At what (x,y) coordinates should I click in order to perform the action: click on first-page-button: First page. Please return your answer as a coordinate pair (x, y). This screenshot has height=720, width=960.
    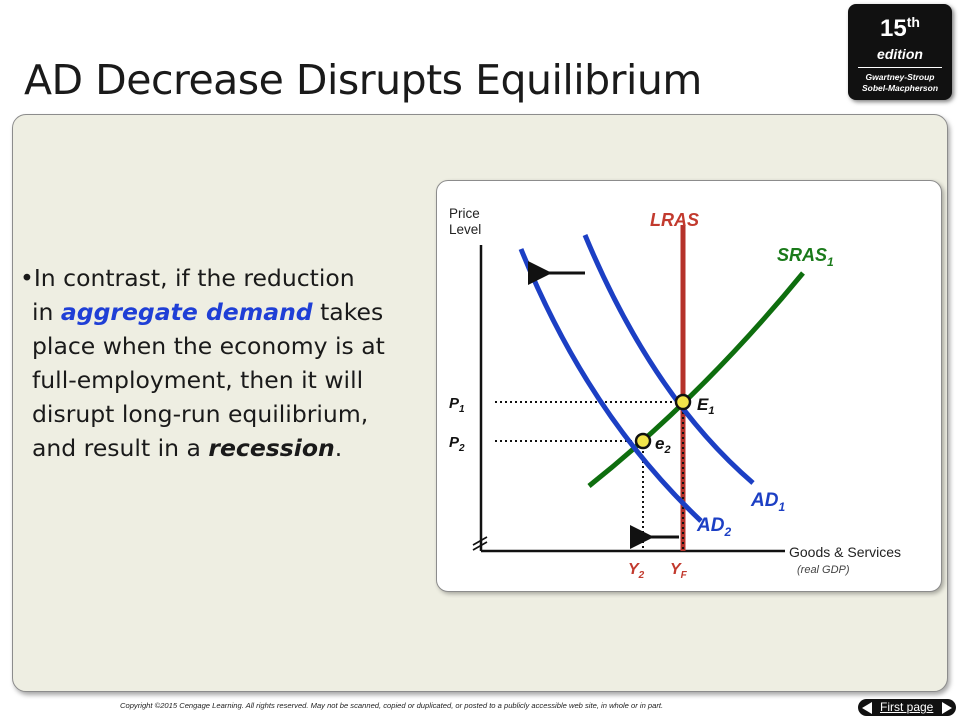
    Looking at the image, I should click on (907, 707).